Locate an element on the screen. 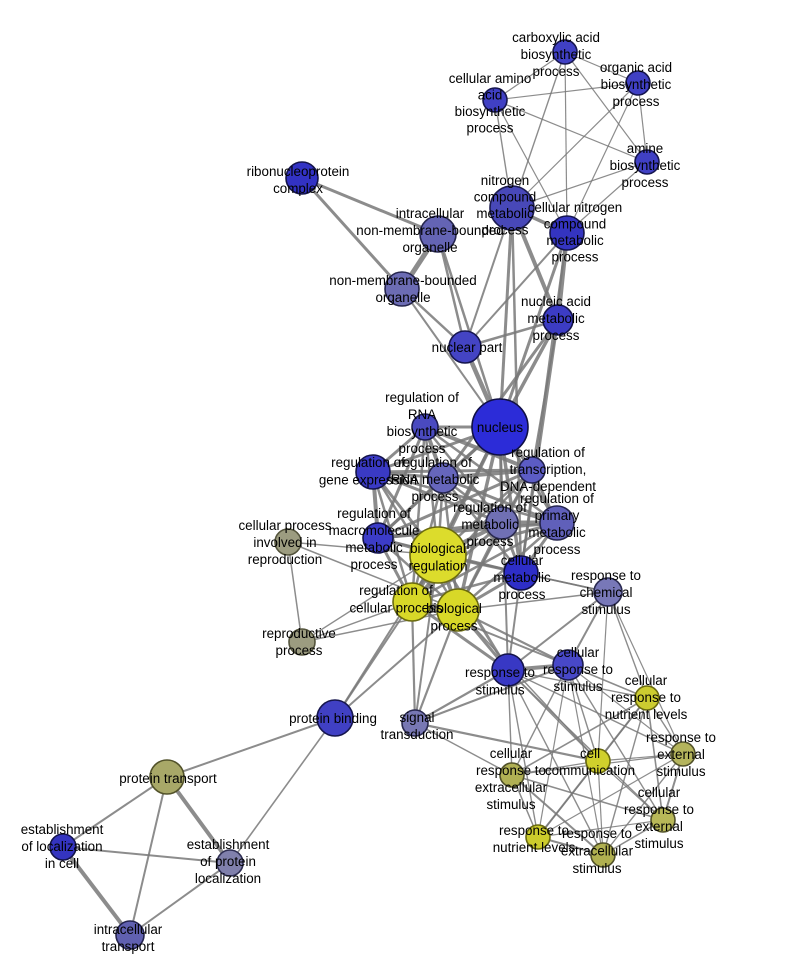 The width and height of the screenshot is (786, 971). node-estprot: establishment of protein localization is located at coordinates (230, 863).